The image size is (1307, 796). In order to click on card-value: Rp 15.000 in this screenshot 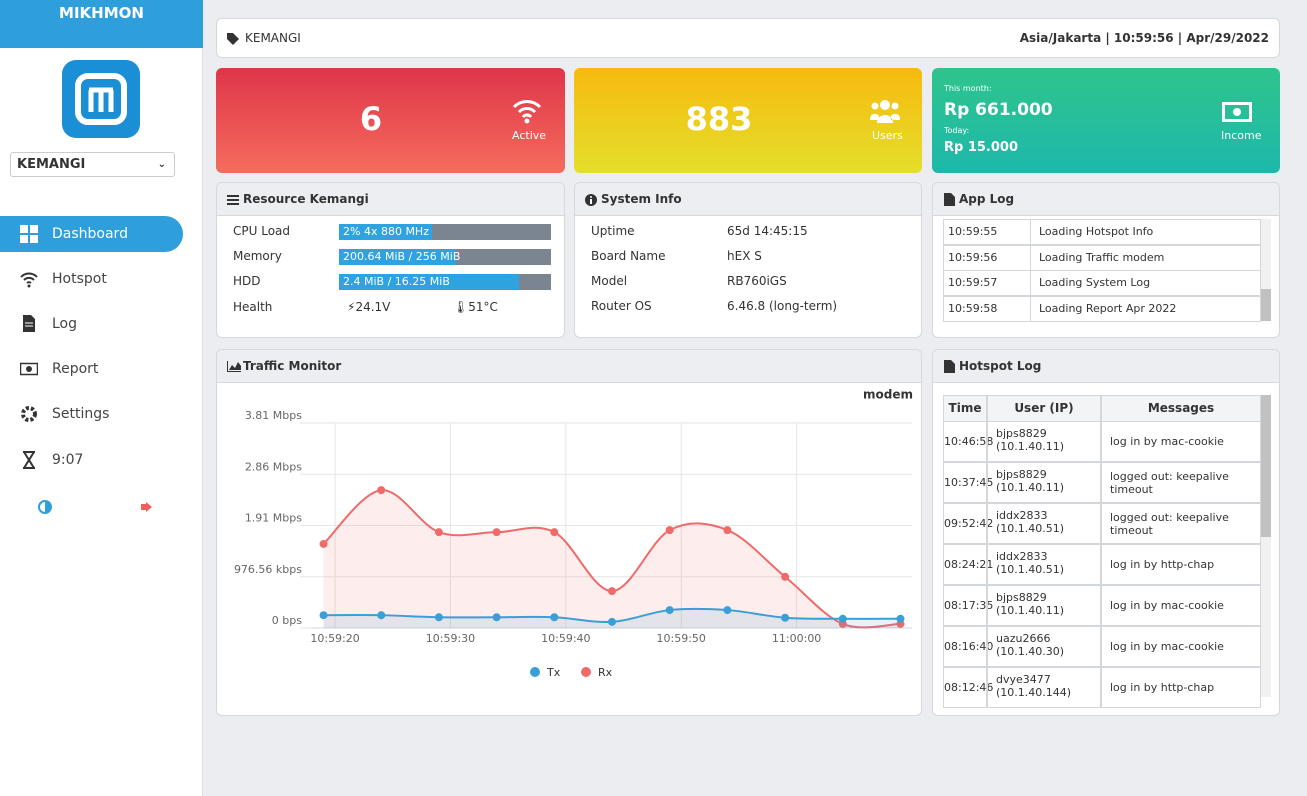, I will do `click(981, 147)`.